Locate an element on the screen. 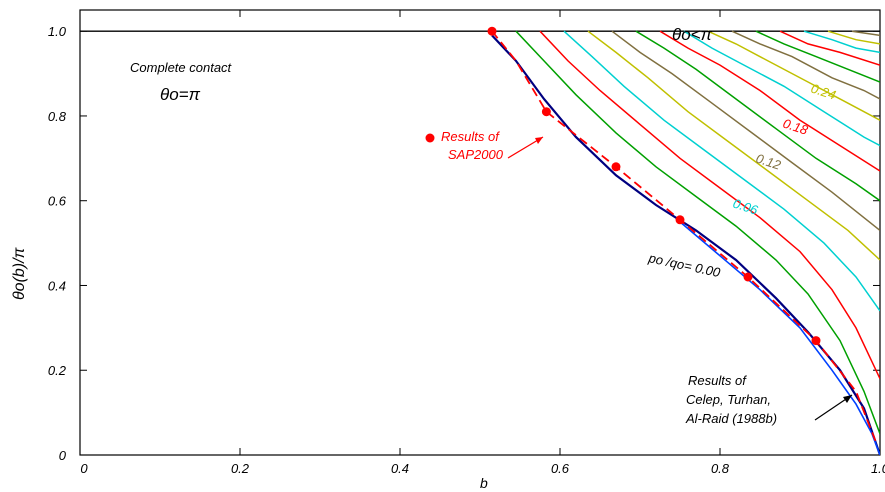 This screenshot has width=885, height=492. sap-annotation-line2: SAP2000 is located at coordinates (476, 154).